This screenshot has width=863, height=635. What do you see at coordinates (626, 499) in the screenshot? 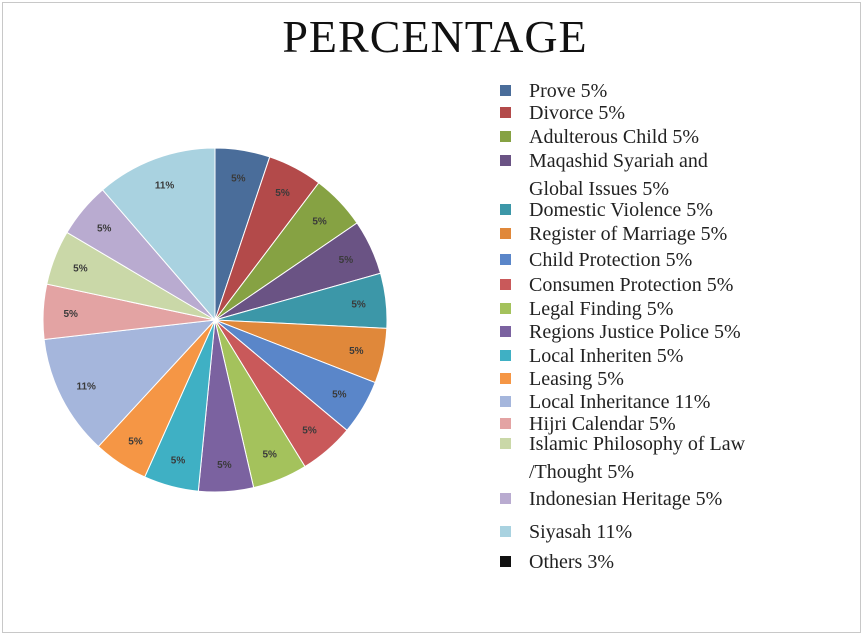
I see `legend-label: Indonesian Heritage 5%` at bounding box center [626, 499].